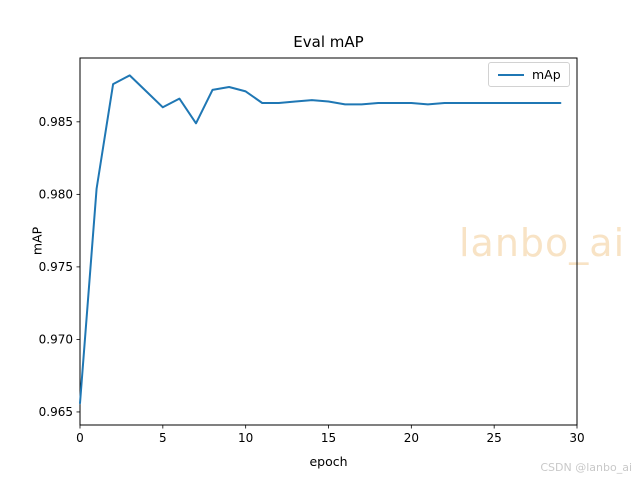  I want to click on x-axis-label: epoch, so click(328, 461).